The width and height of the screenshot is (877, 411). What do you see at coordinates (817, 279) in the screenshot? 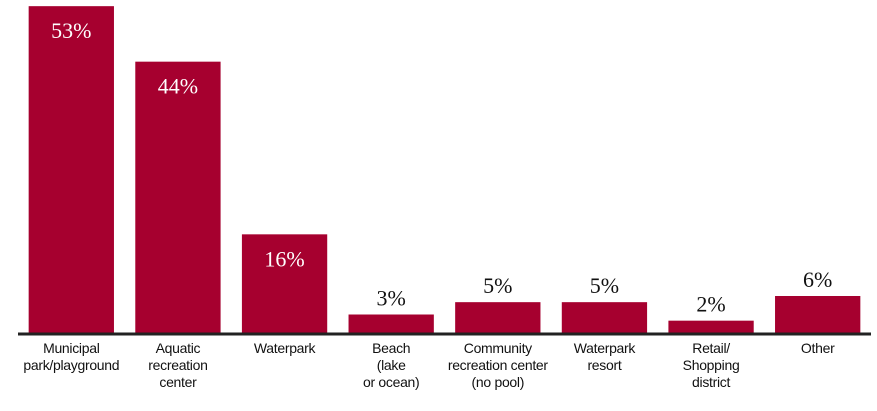
I see `value-label: 6%` at bounding box center [817, 279].